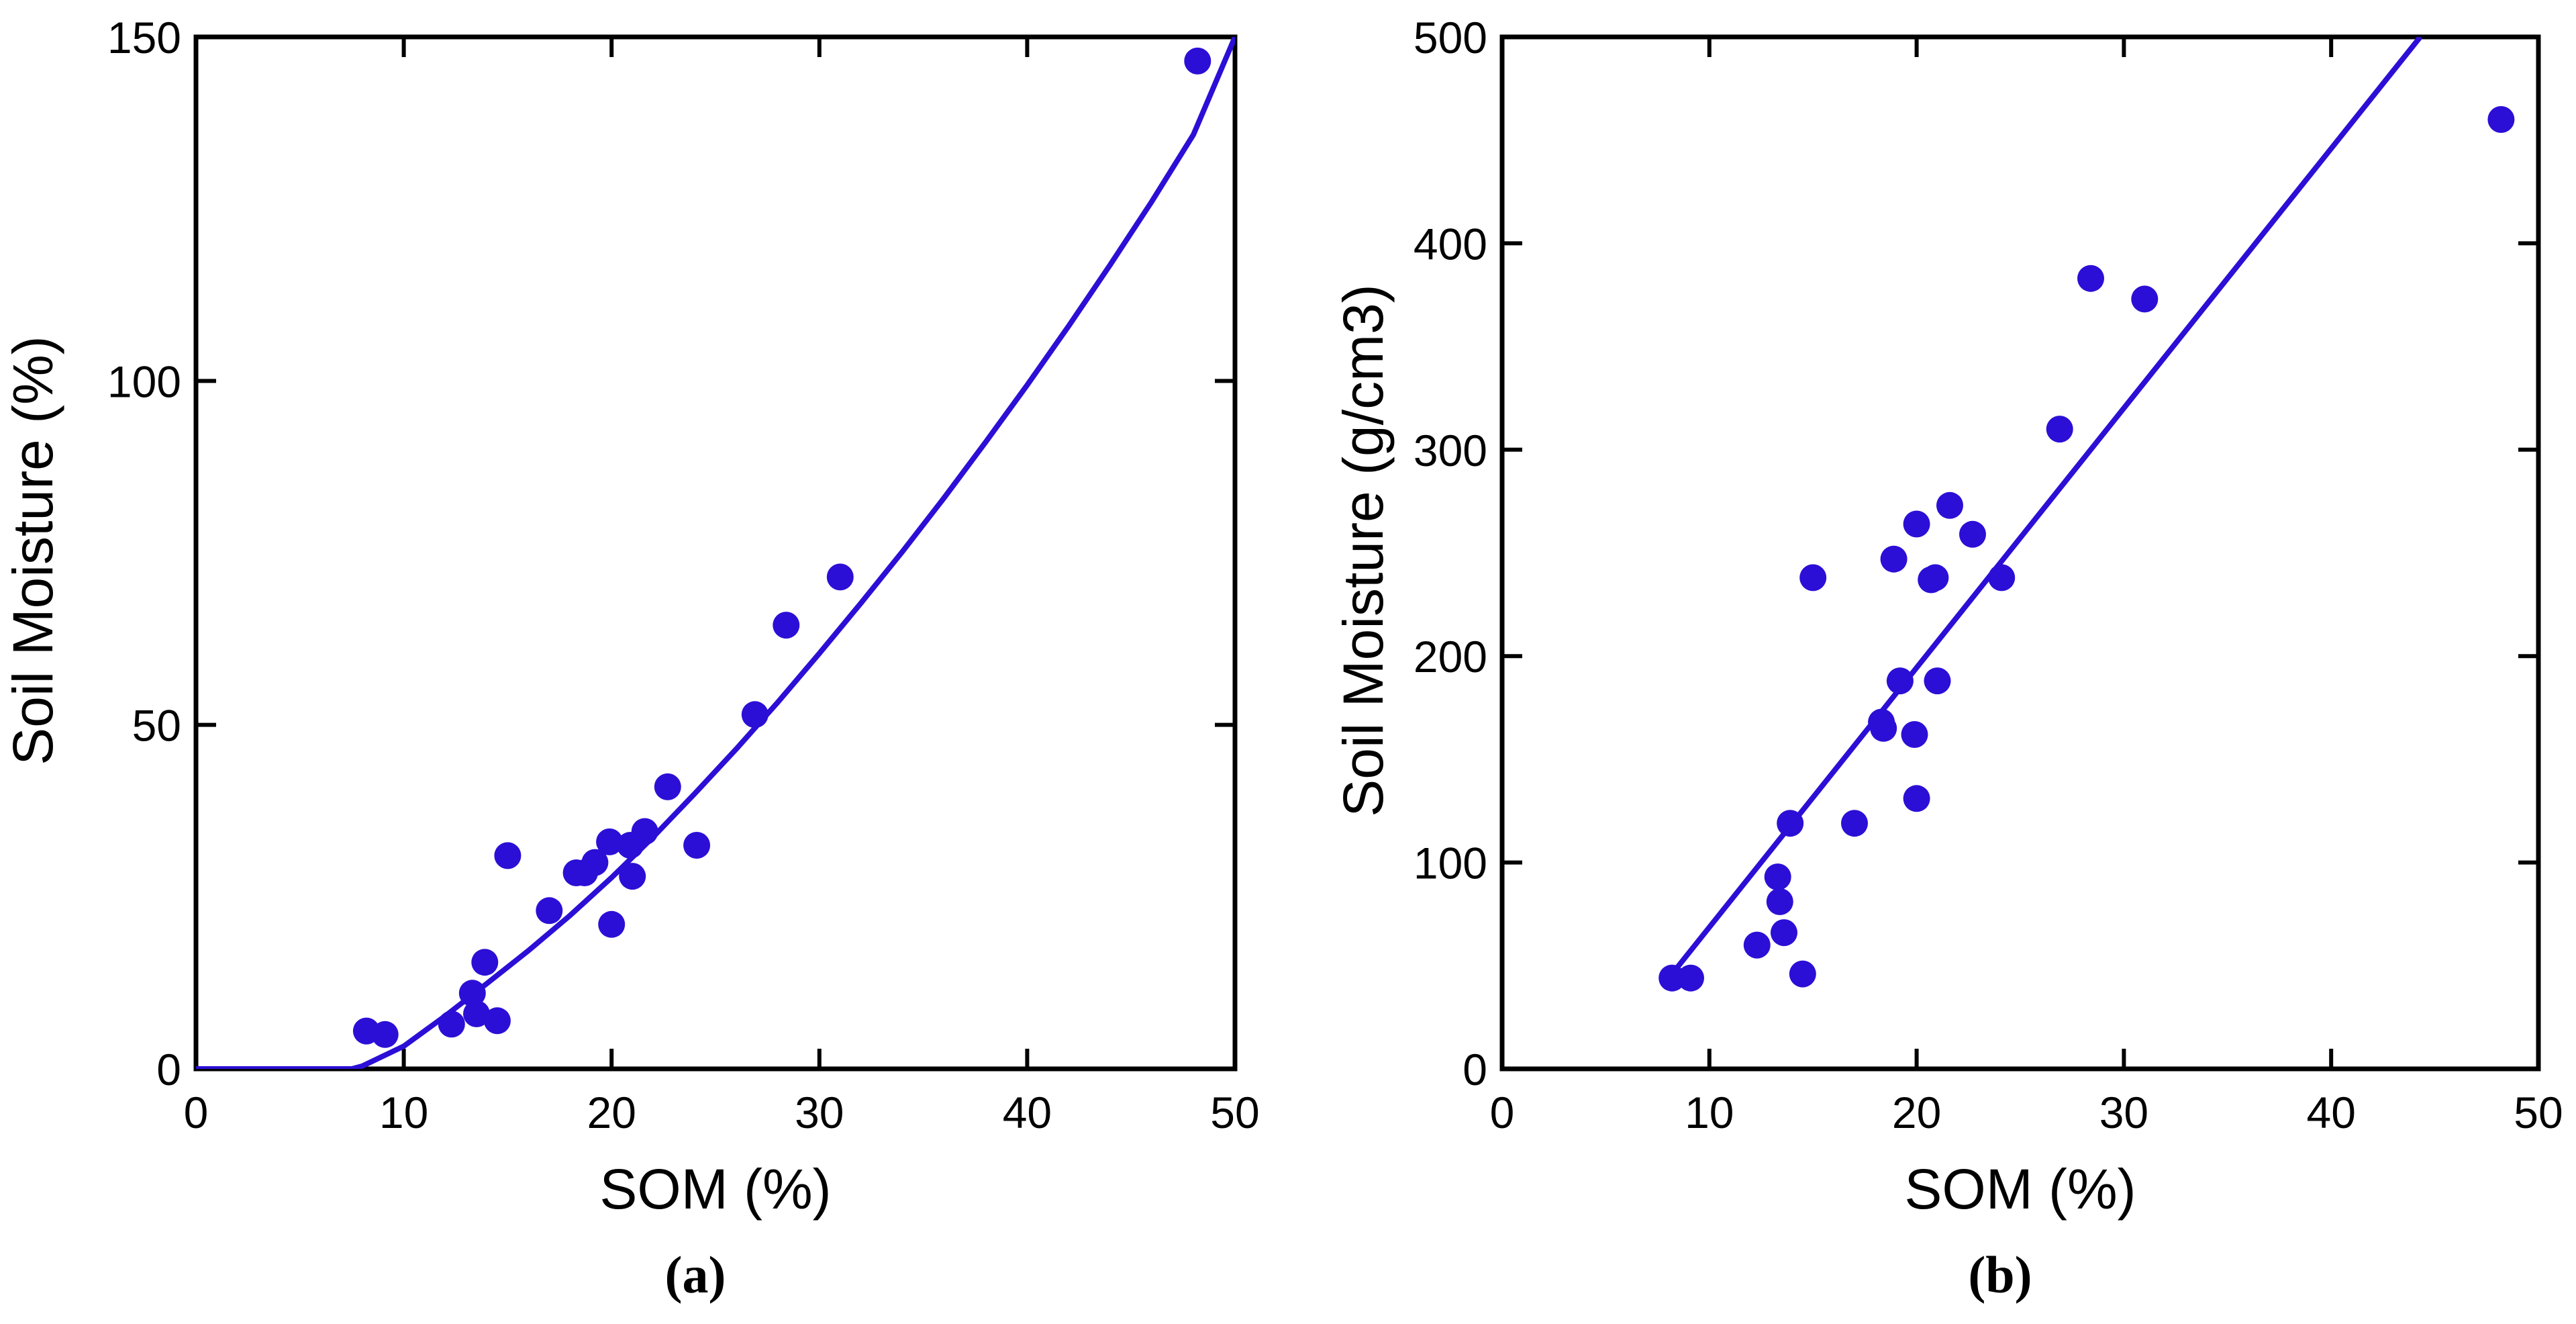 This screenshot has height=1324, width=2576. What do you see at coordinates (611, 1112) in the screenshot?
I see `x-tick-label-a: 20` at bounding box center [611, 1112].